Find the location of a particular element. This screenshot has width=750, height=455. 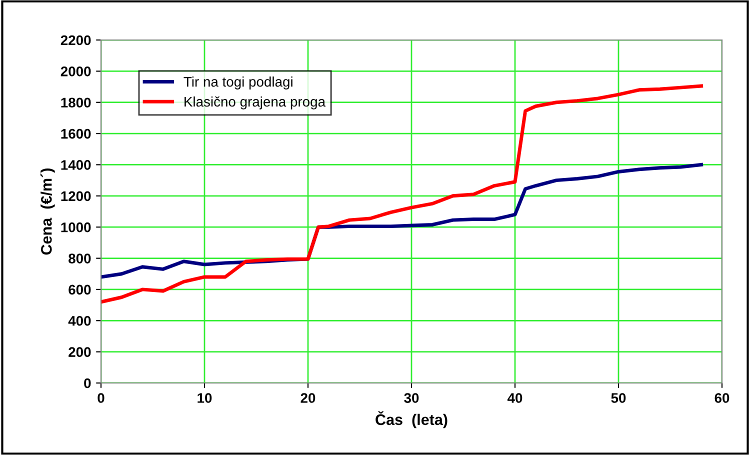

y-tick-label: 1000 is located at coordinates (76, 227).